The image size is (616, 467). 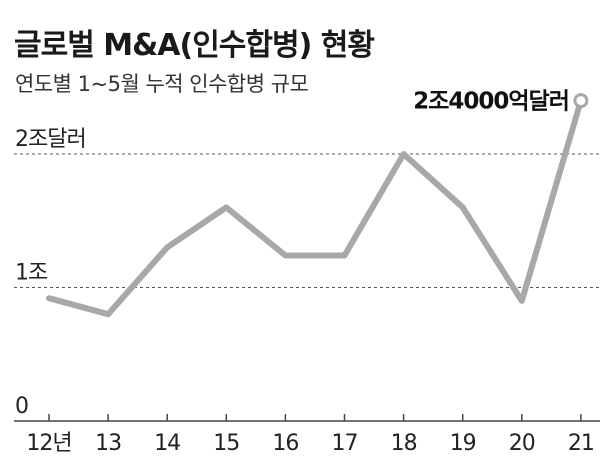 I want to click on data-point-marker, so click(x=581, y=101).